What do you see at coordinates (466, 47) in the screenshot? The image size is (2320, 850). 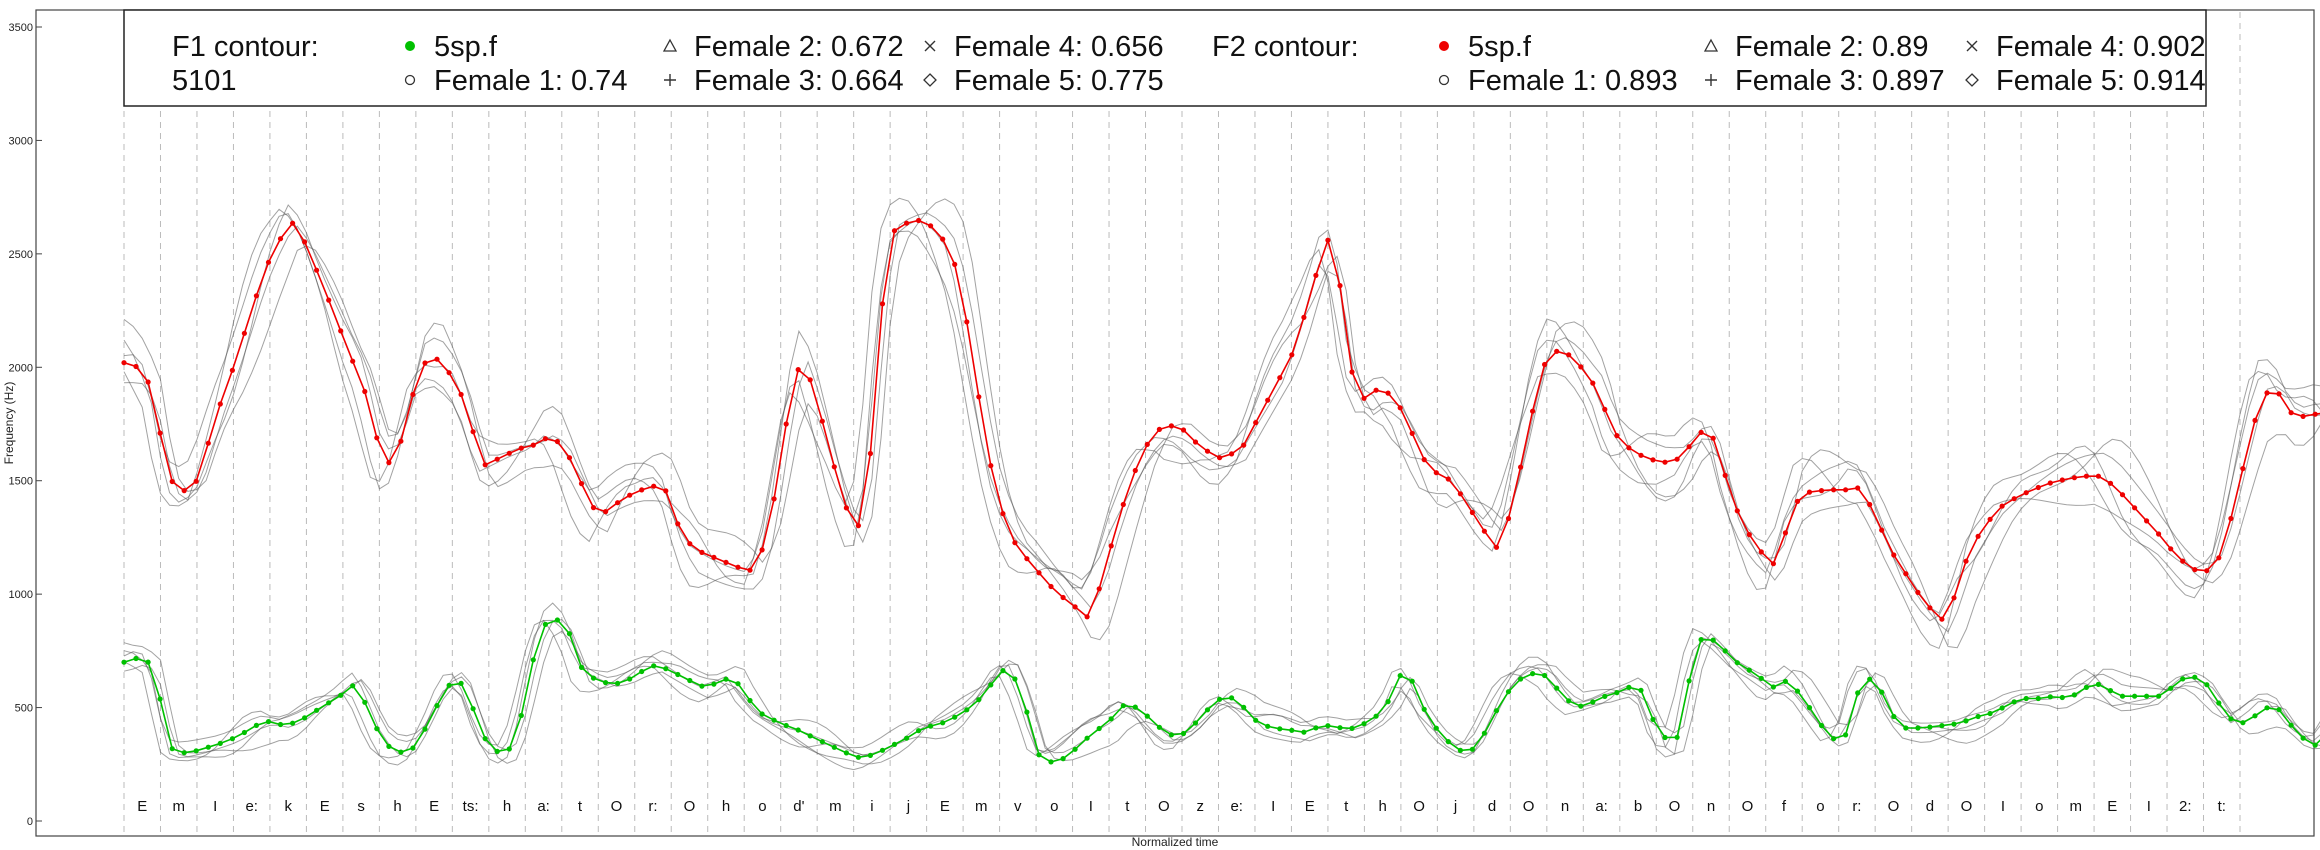 I see `legend-entry-label: 5sp.f` at bounding box center [466, 47].